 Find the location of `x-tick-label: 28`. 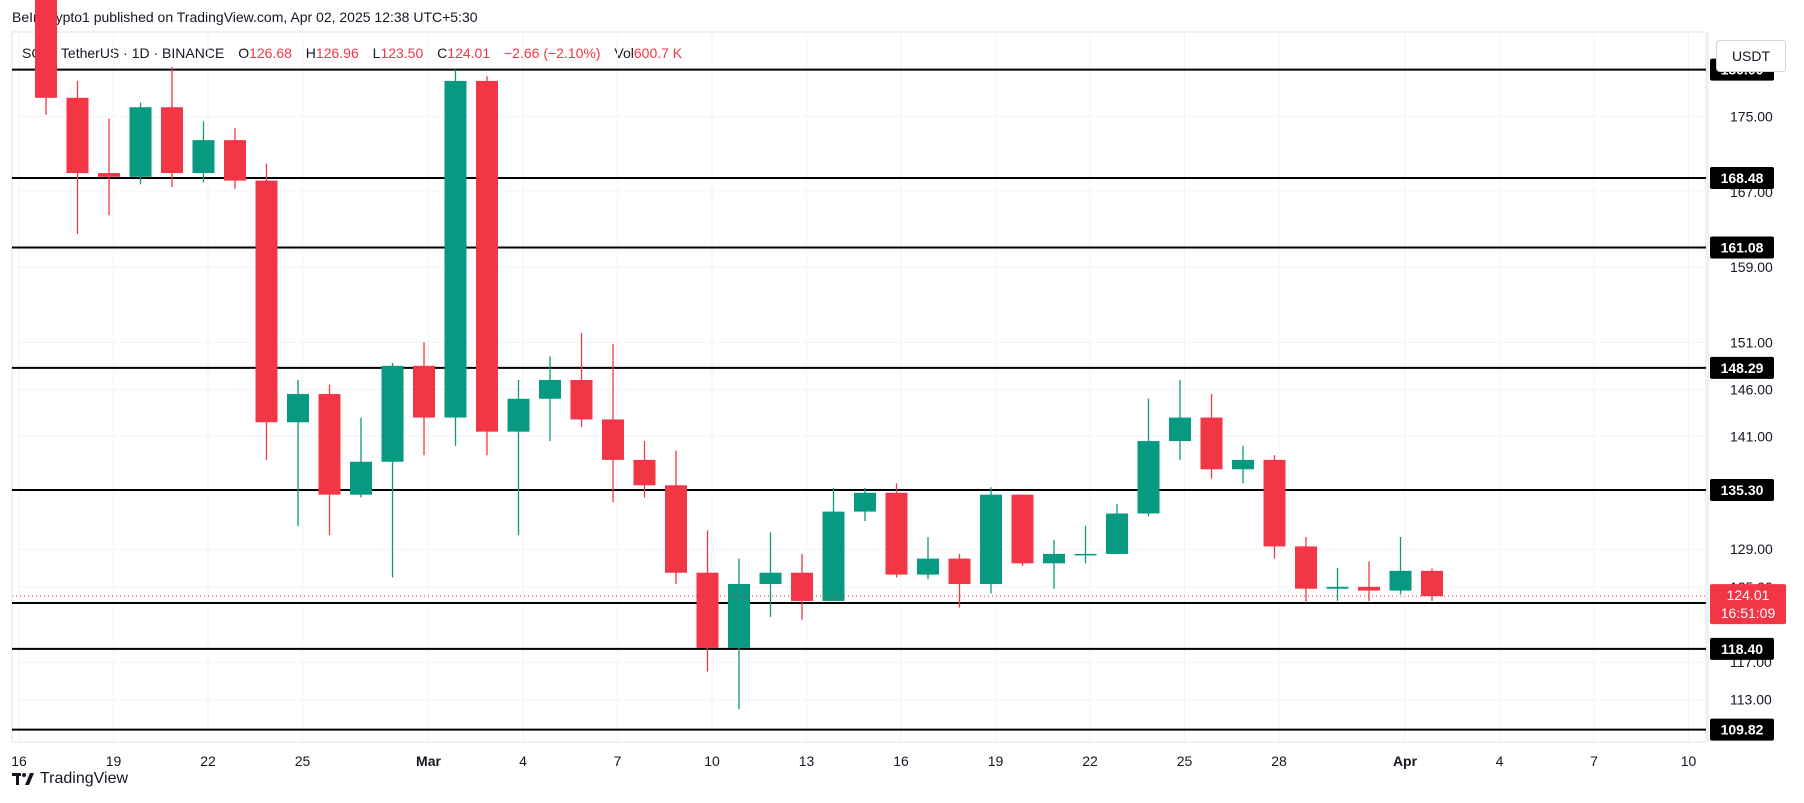

x-tick-label: 28 is located at coordinates (1279, 761).